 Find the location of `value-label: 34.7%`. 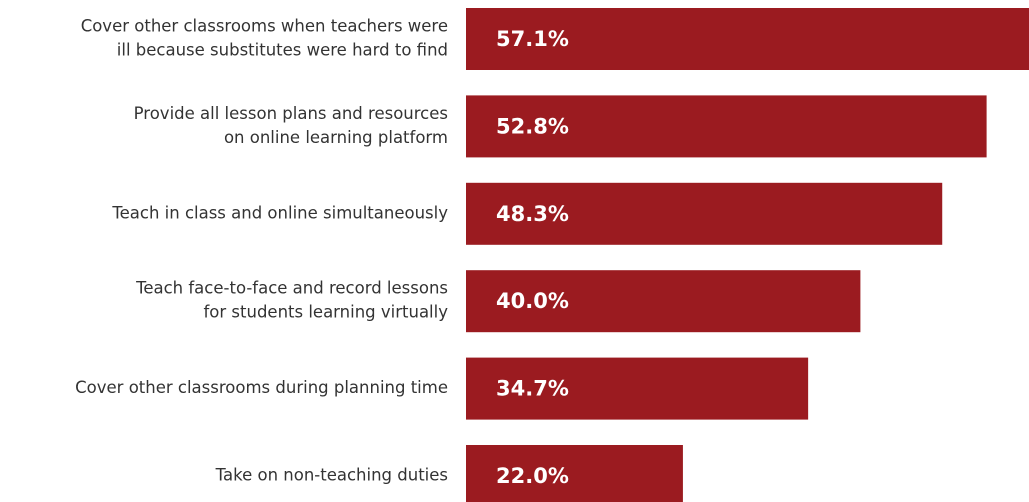

value-label: 34.7% is located at coordinates (532, 389).